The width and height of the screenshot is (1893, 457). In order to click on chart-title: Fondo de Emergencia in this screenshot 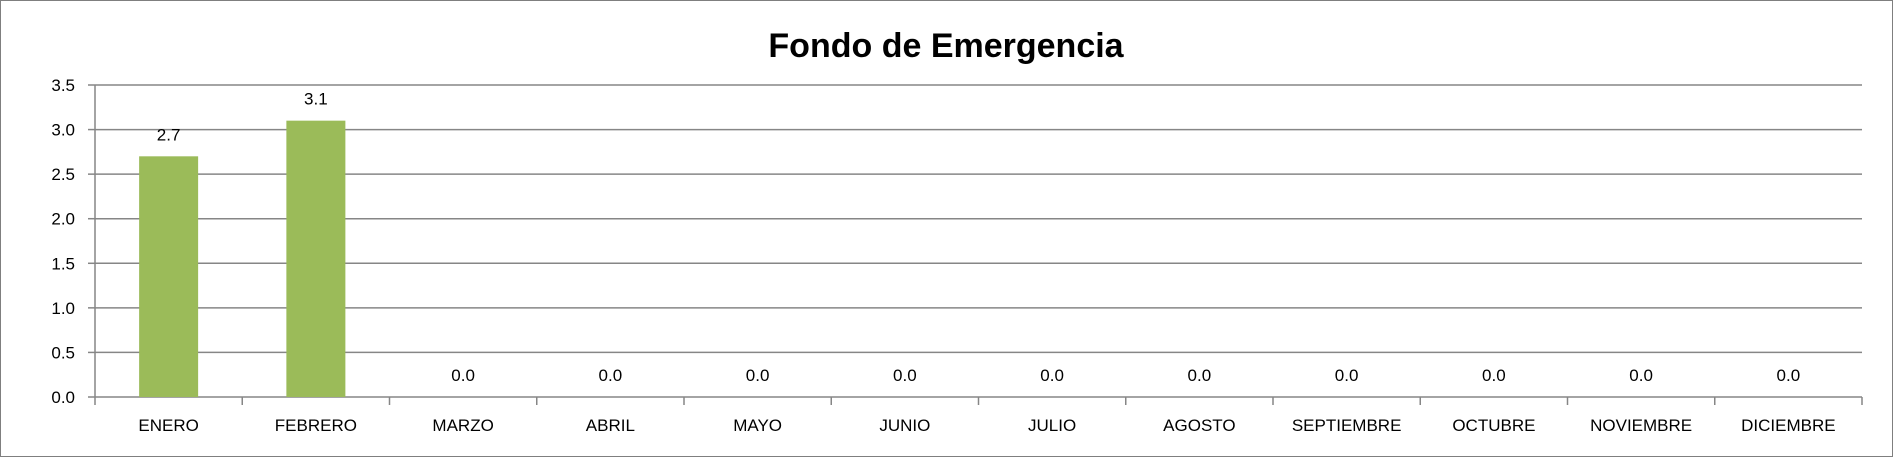, I will do `click(946, 46)`.